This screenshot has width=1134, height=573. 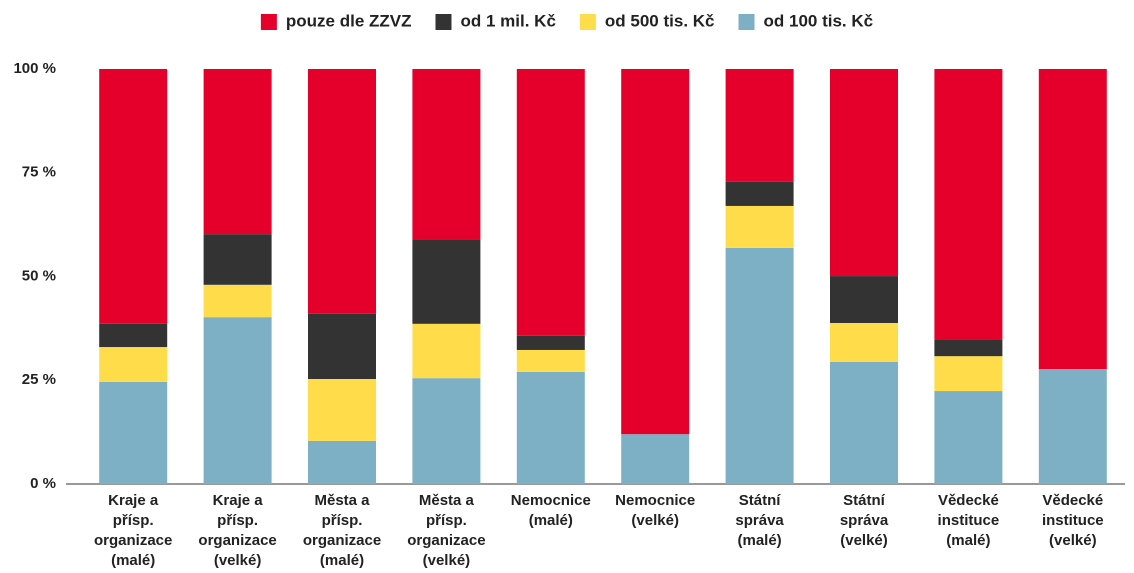 What do you see at coordinates (819, 20) in the screenshot?
I see `legend-label: od 100 tis. Kč` at bounding box center [819, 20].